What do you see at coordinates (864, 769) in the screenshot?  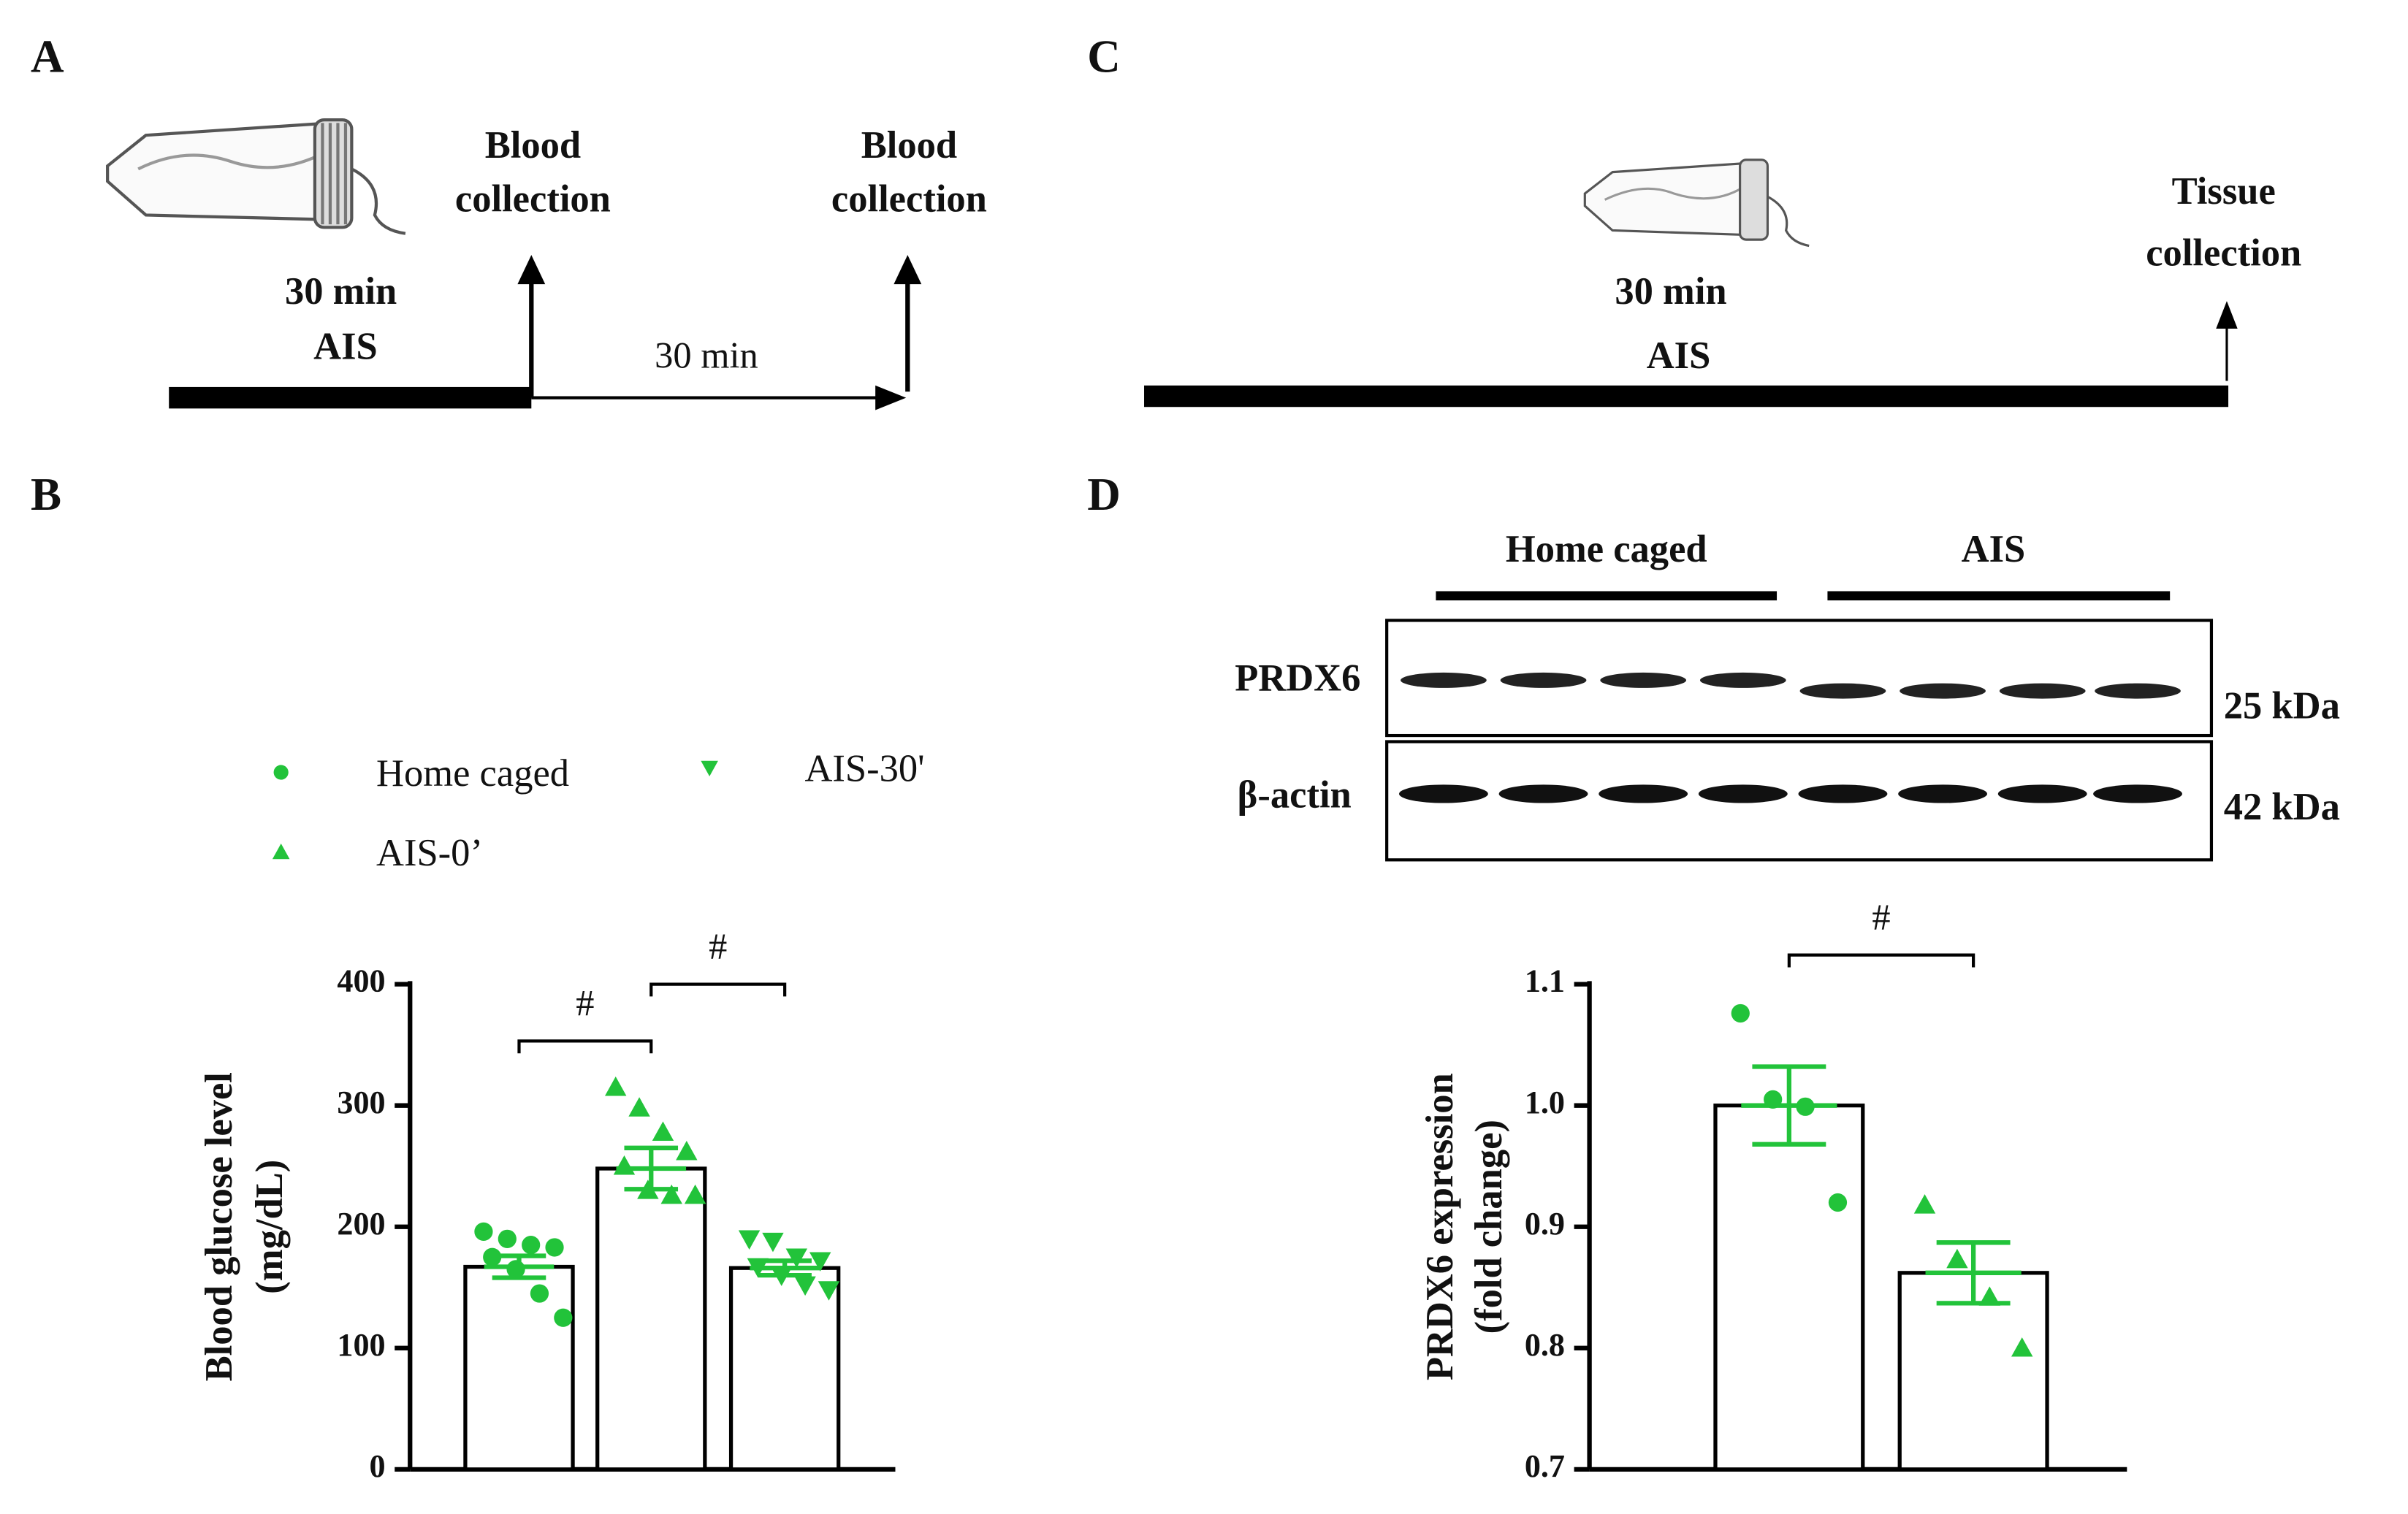 I see `legend-label: AIS-30'` at bounding box center [864, 769].